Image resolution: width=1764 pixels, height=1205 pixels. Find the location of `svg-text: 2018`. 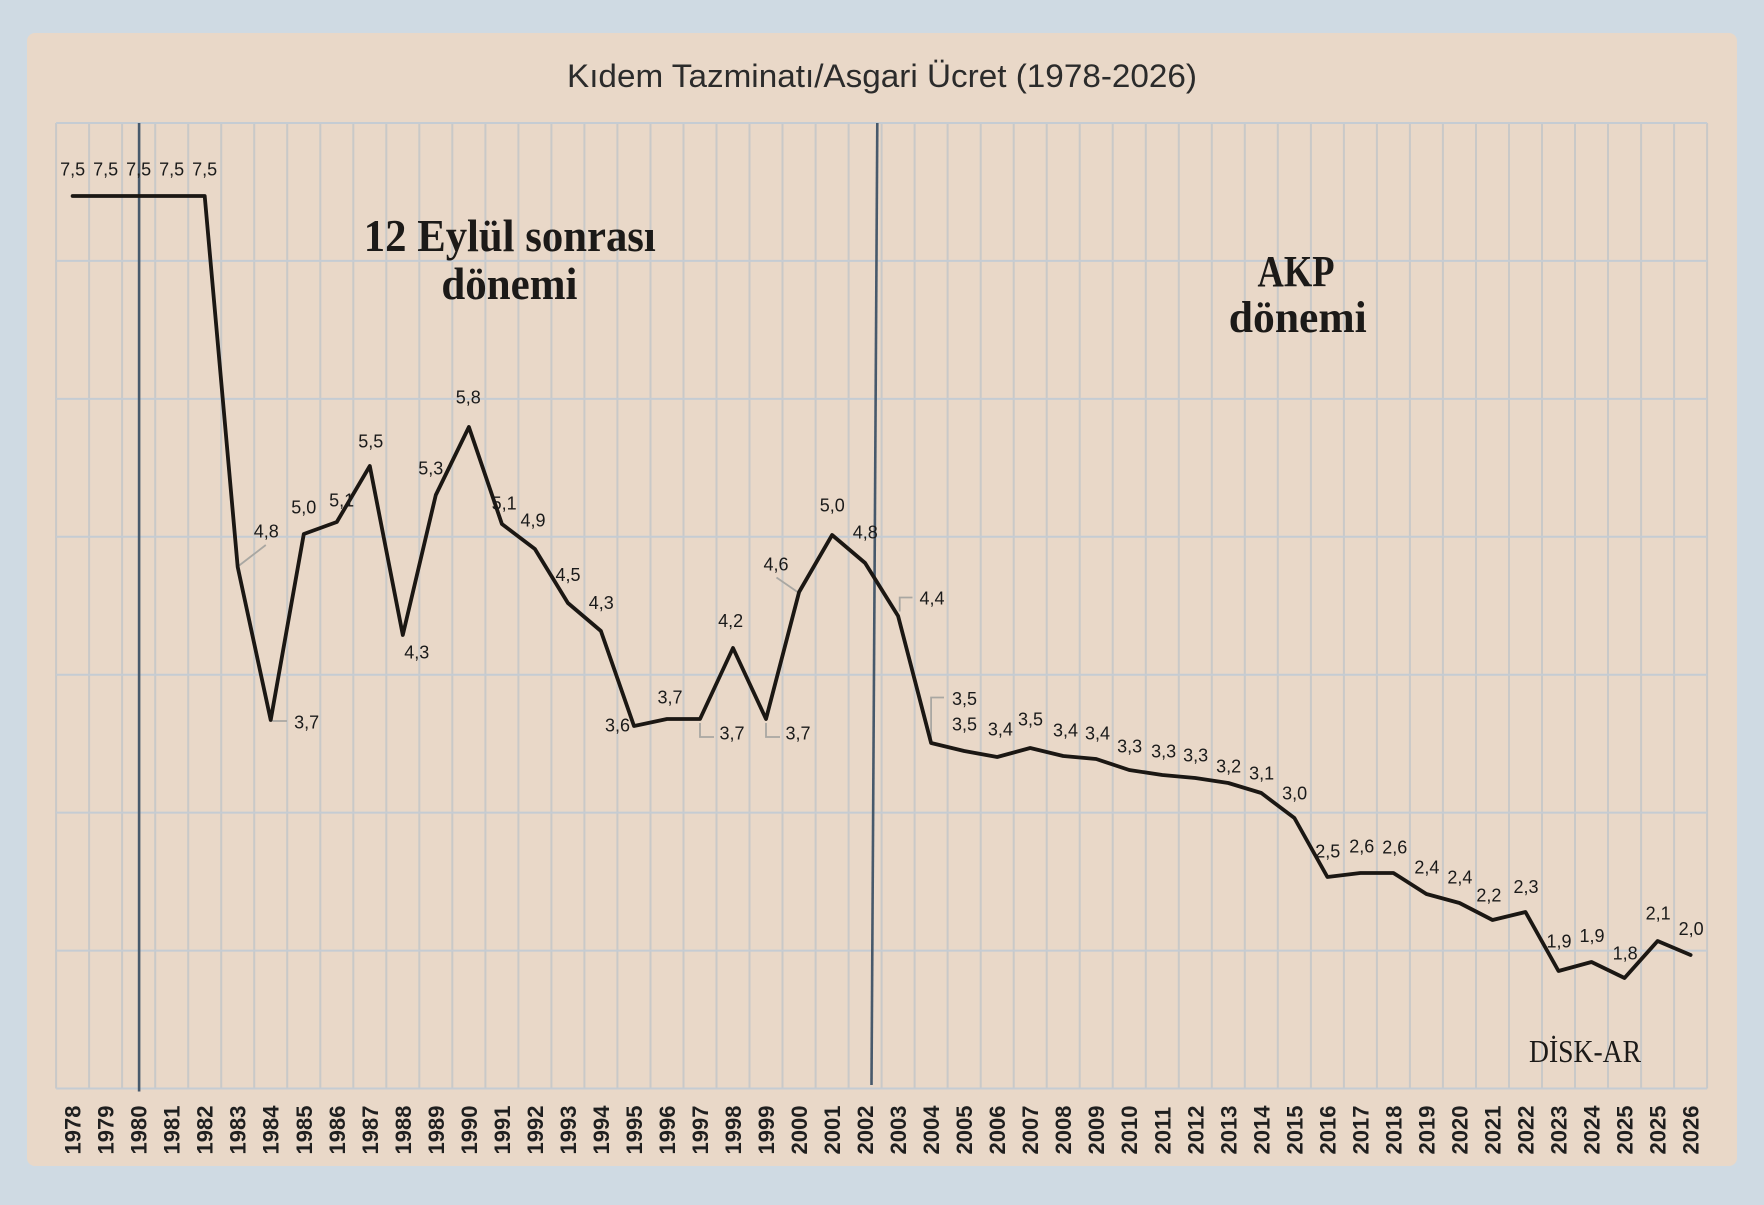

svg-text: 2018 is located at coordinates (1393, 1130).